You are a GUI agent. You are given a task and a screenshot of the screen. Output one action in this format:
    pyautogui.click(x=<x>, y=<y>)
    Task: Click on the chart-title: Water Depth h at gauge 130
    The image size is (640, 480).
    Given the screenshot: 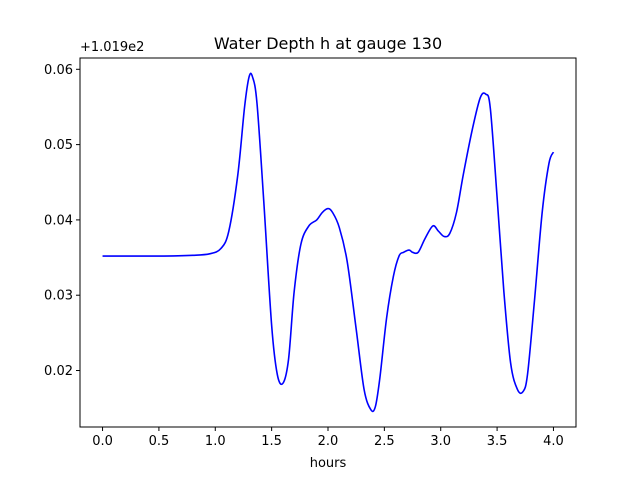 What is the action you would take?
    pyautogui.click(x=328, y=43)
    